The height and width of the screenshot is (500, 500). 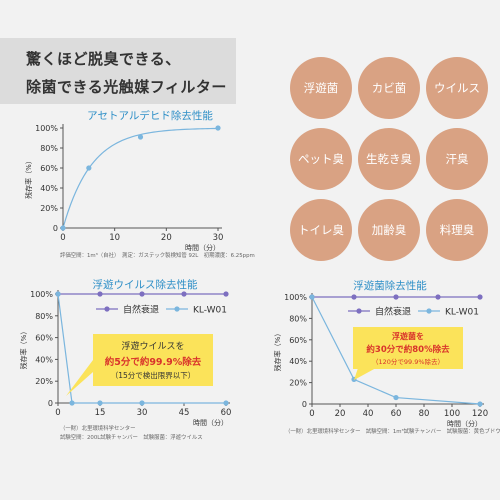 I want to click on chart3-callout-line3: （120分で99.9%除去）, so click(x=408, y=362).